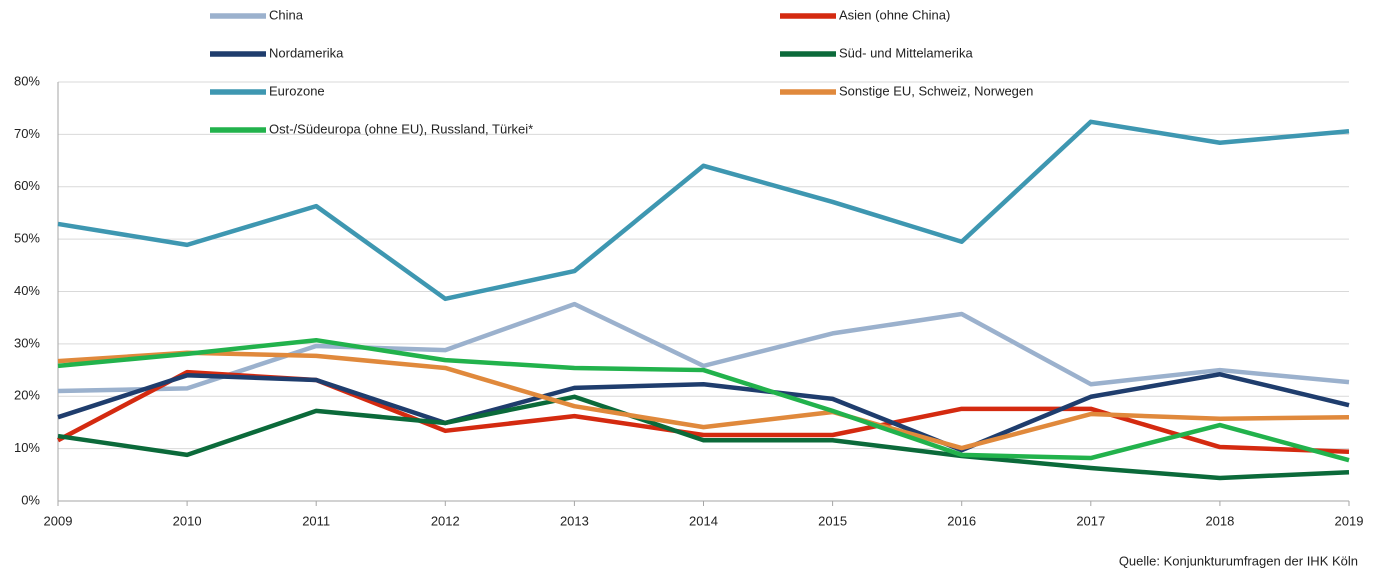  What do you see at coordinates (27, 133) in the screenshot?
I see `y-tick-label: 70%` at bounding box center [27, 133].